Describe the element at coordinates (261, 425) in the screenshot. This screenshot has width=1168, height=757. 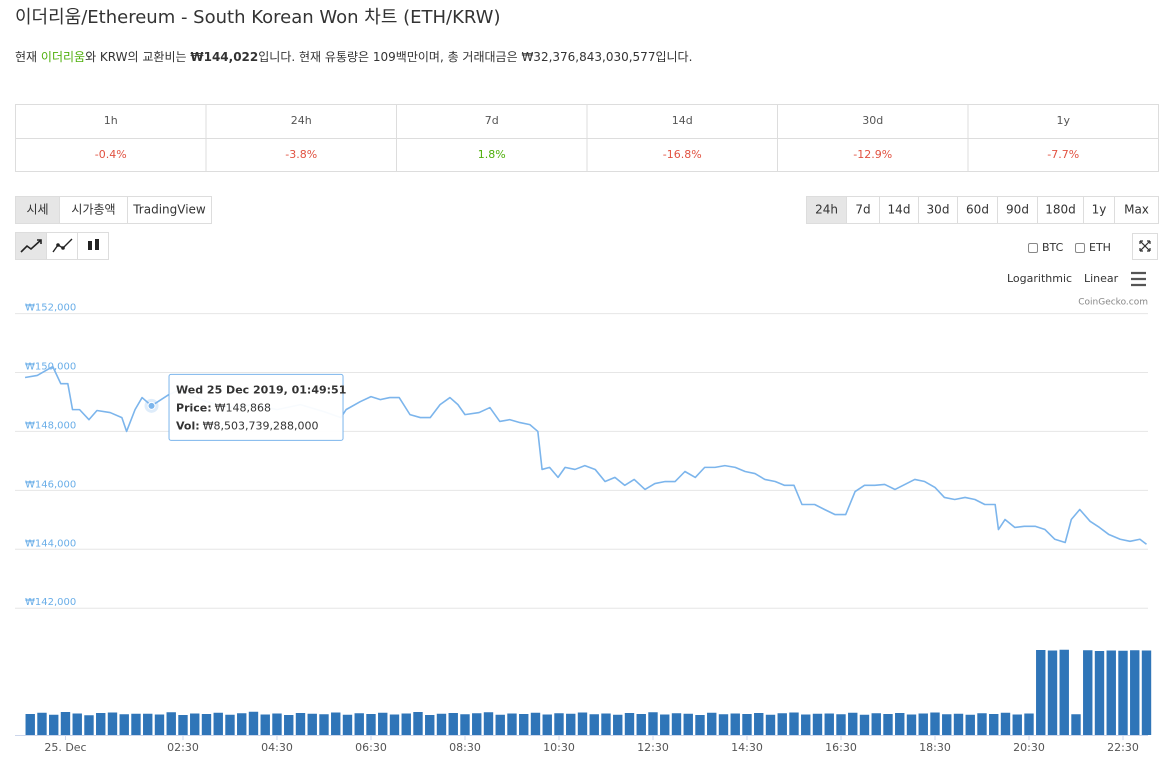
I see `tooltip-value: ₩8,503,739,288,000` at that location.